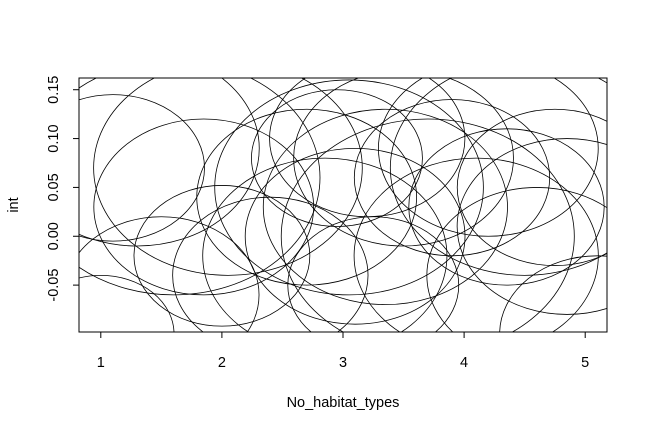 This screenshot has height=431, width=648. I want to click on y-tick-label-0: -0.05, so click(54, 285).